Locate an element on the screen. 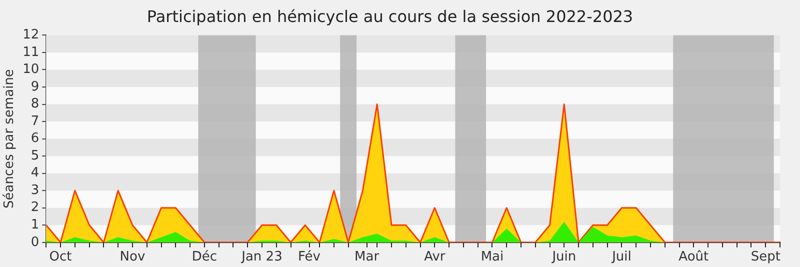 This screenshot has height=267, width=800. x-tick-label: Fév is located at coordinates (309, 257).